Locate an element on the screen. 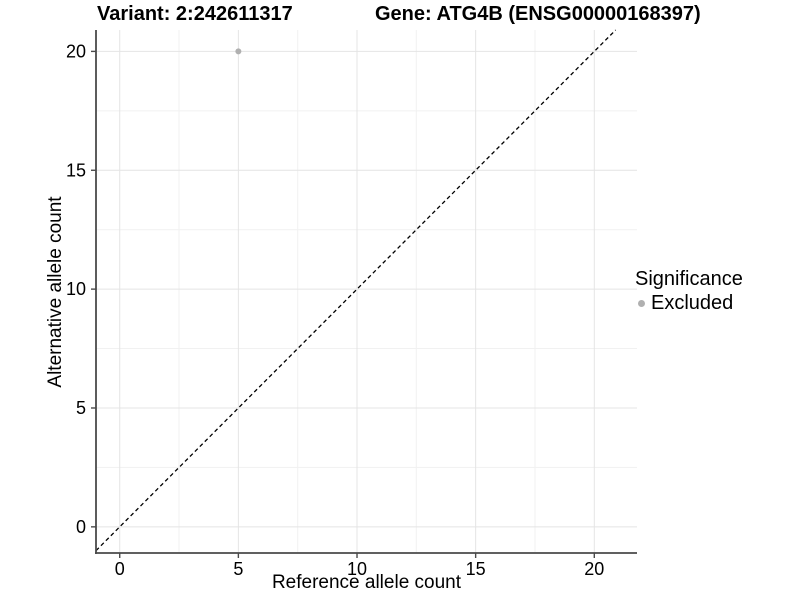 The width and height of the screenshot is (800, 600). legend-item-excluded: Excluded is located at coordinates (688, 303).